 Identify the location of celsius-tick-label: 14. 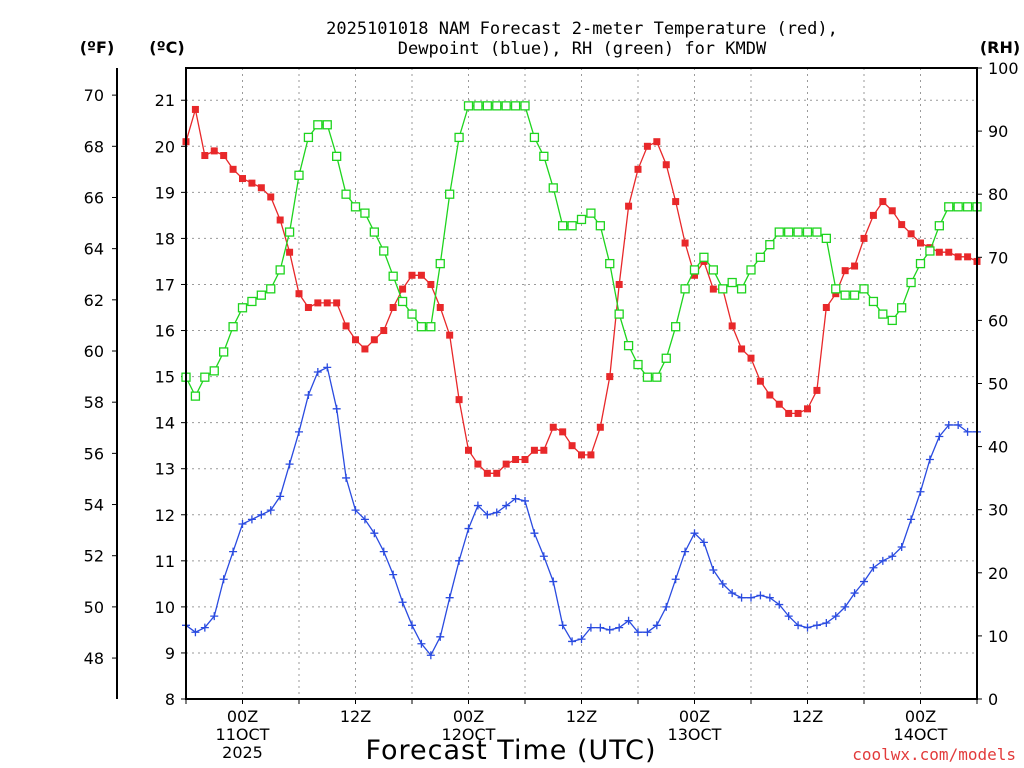
(165, 423).